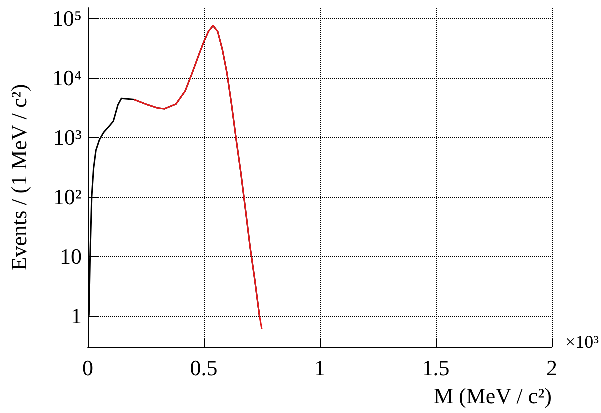 This screenshot has width=601, height=413. I want to click on x-axis-title: M (MeV / c²), so click(493, 396).